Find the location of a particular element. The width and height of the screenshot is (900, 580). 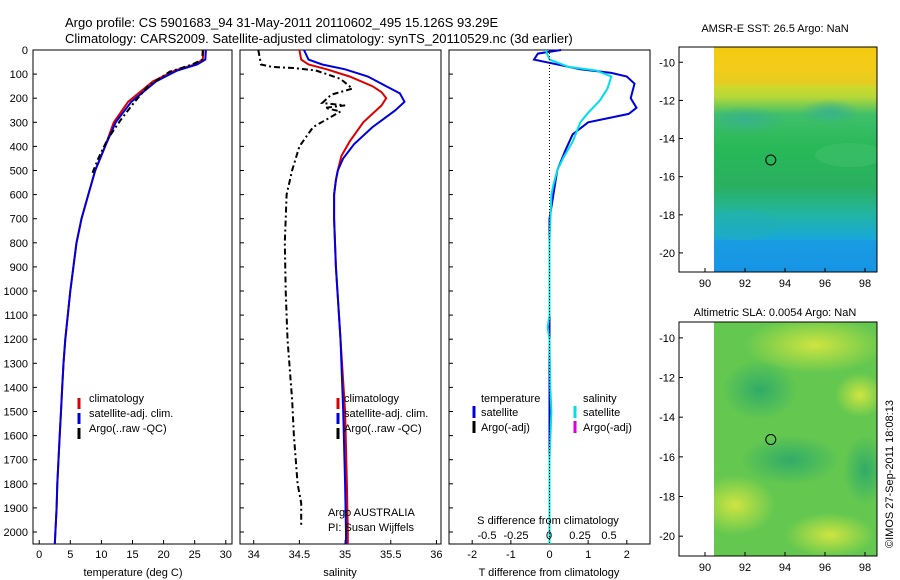

copyright-stamp: ©IMOS 27-Sep-2011 18:08:13 is located at coordinates (890, 474).